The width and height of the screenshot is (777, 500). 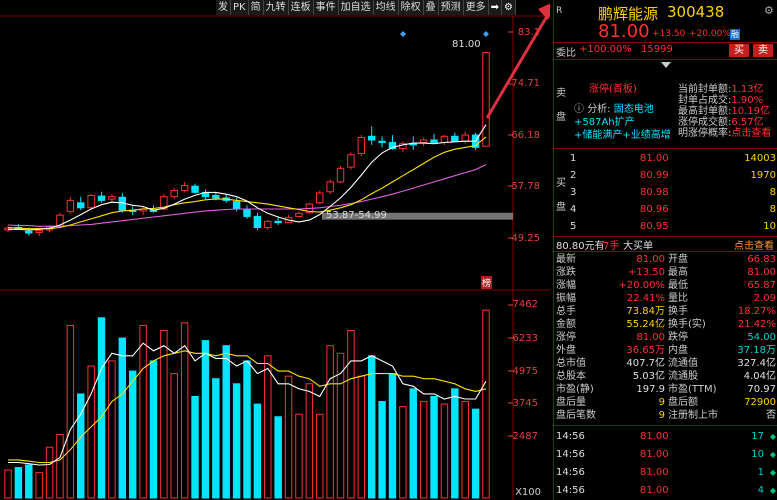 What do you see at coordinates (665, 415) in the screenshot?
I see `quote-row: 盘后笔数 9 注册制上市 否` at bounding box center [665, 415].